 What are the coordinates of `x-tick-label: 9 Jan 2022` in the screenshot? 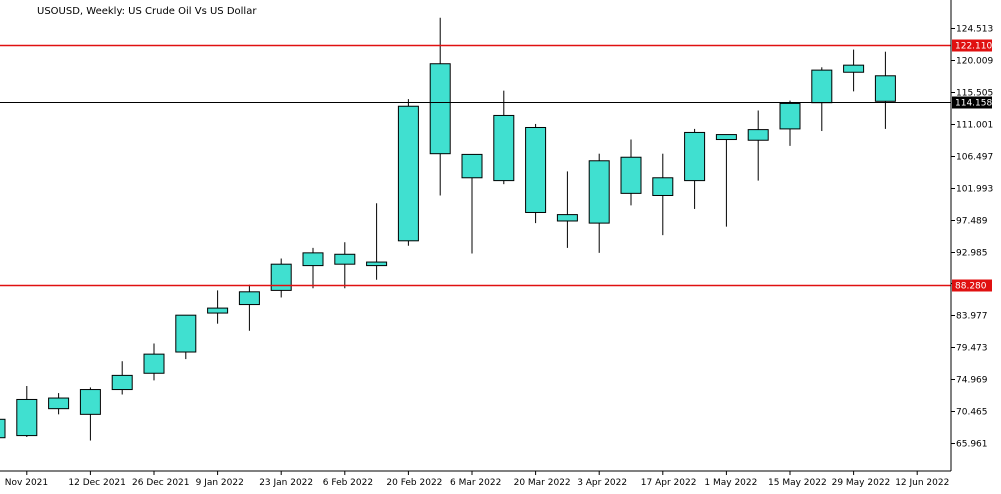 It's located at (220, 483).